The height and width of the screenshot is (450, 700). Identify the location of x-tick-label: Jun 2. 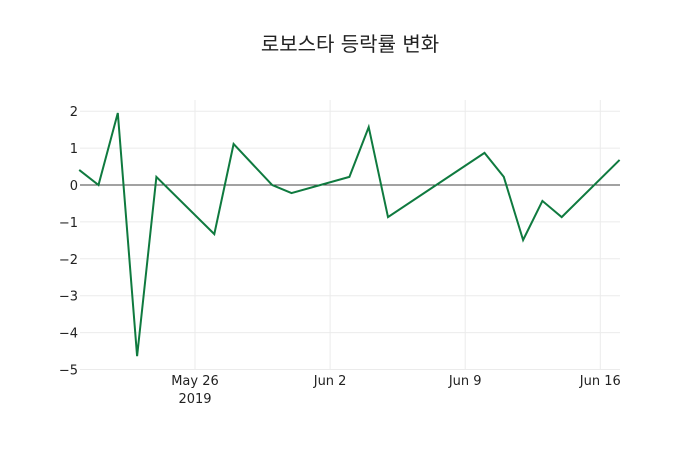
(330, 381).